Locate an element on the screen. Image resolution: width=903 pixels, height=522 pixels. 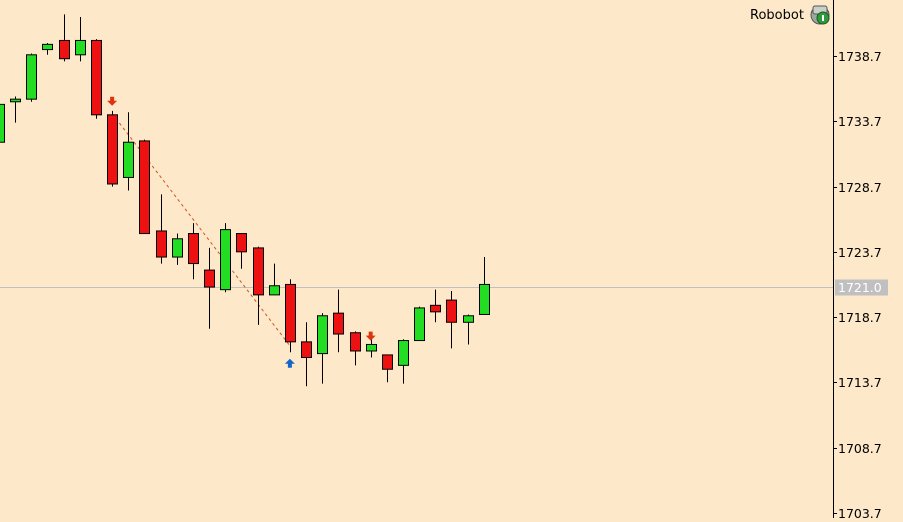
y-tick-label: 1723.7 is located at coordinates (860, 252).